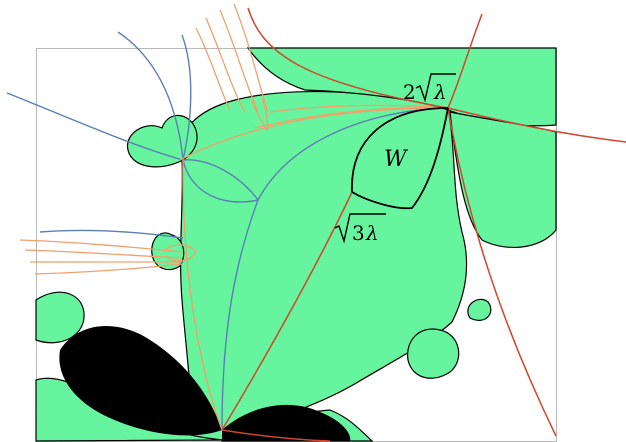 This screenshot has height=442, width=626. What do you see at coordinates (502, 272) in the screenshot?
I see `red-curve-down-right` at bounding box center [502, 272].